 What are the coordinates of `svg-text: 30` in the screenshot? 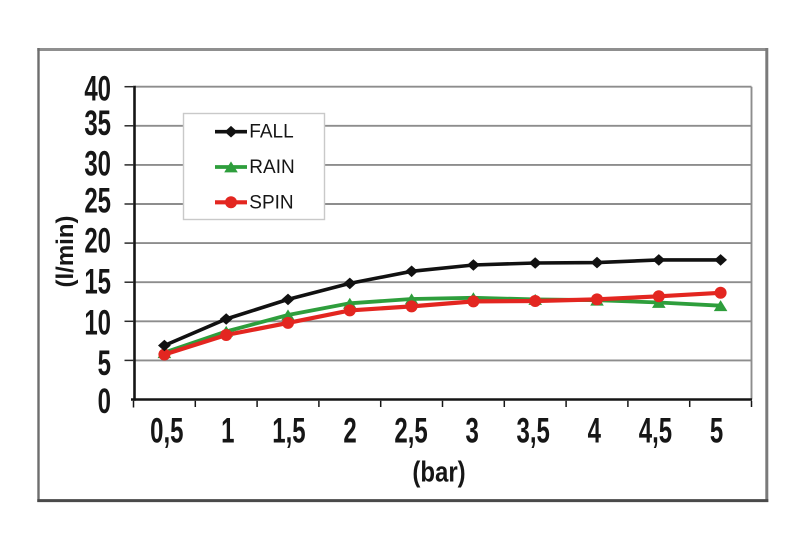 It's located at (97, 164).